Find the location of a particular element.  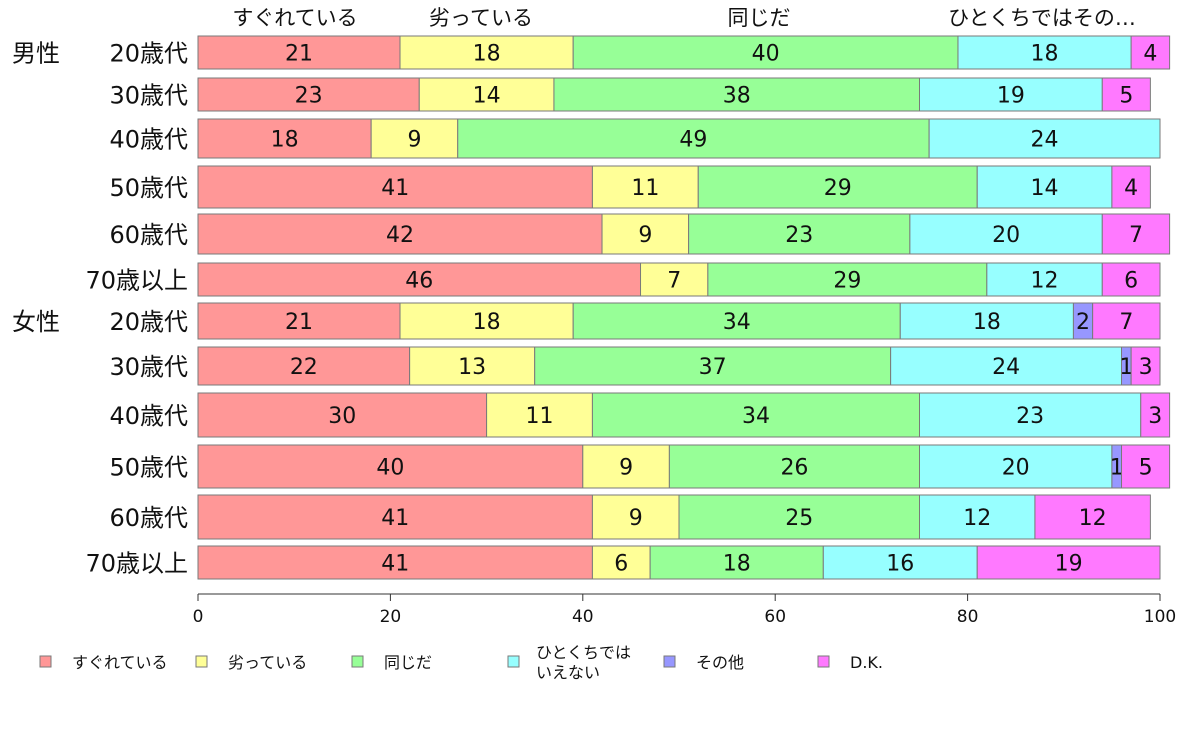

x-tick-label: 40 is located at coordinates (583, 617).